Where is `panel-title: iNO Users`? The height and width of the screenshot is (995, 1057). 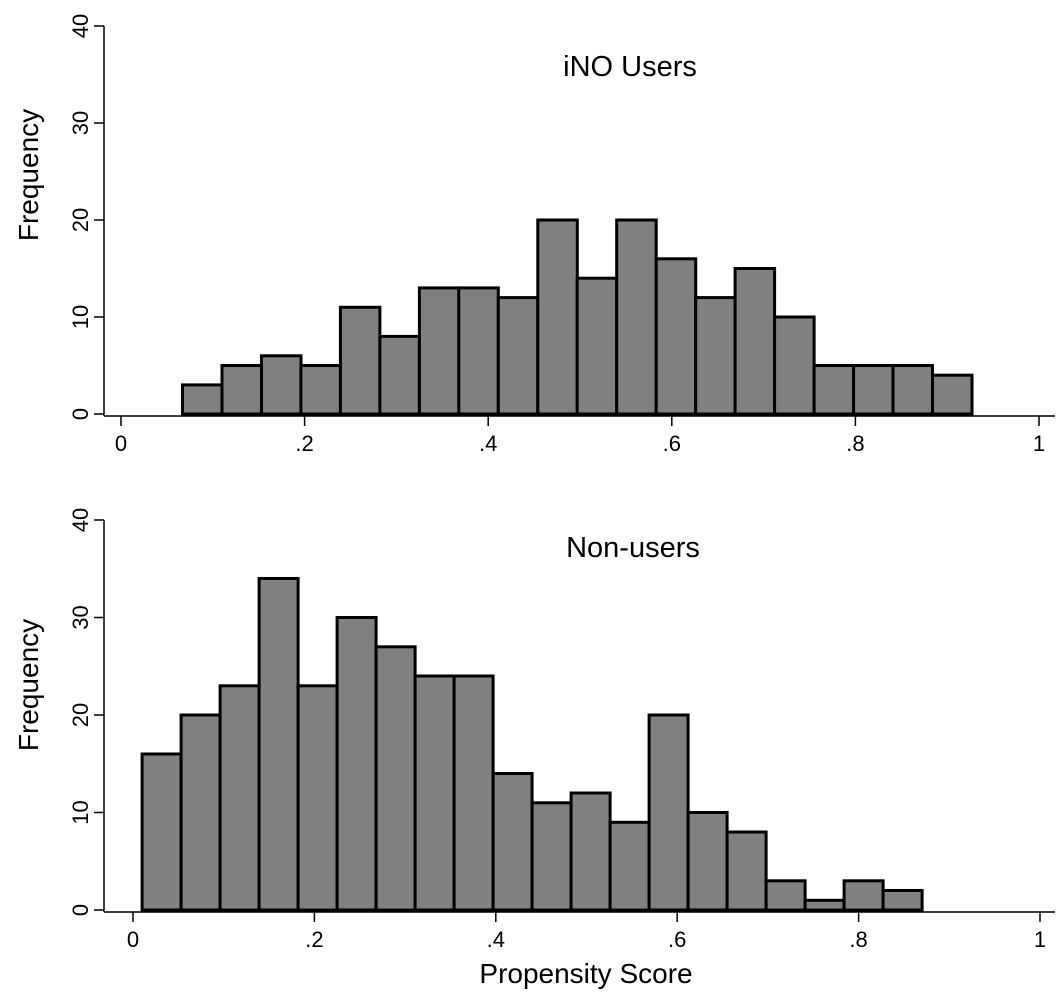 panel-title: iNO Users is located at coordinates (630, 67).